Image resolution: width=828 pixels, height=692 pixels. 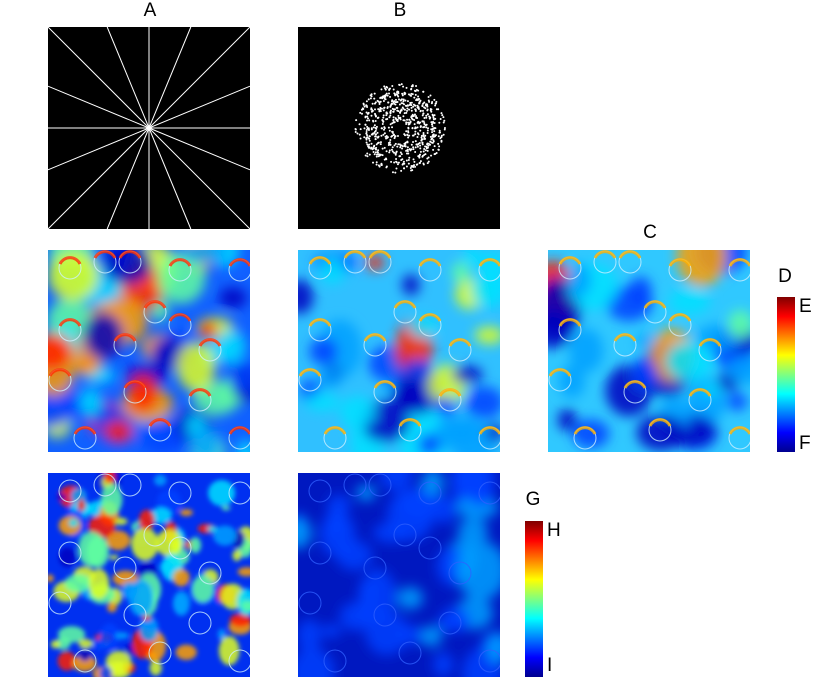 I want to click on heatmap-blobs, so click(x=149, y=575).